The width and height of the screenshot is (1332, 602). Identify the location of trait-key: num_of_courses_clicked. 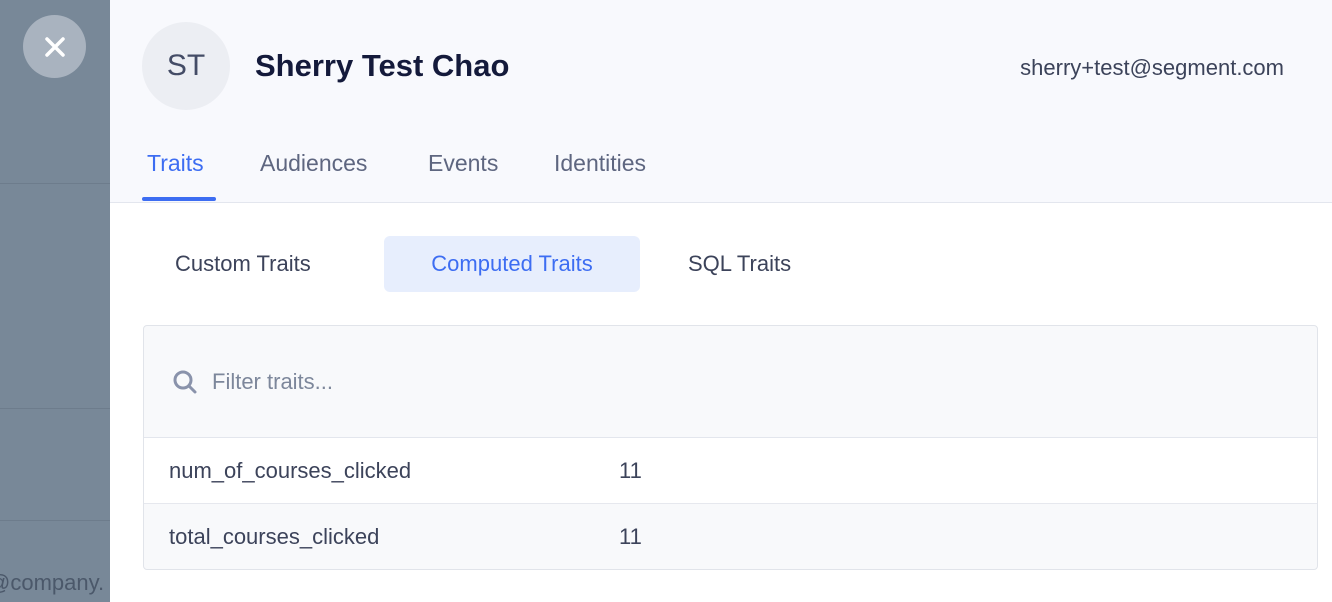
(290, 470).